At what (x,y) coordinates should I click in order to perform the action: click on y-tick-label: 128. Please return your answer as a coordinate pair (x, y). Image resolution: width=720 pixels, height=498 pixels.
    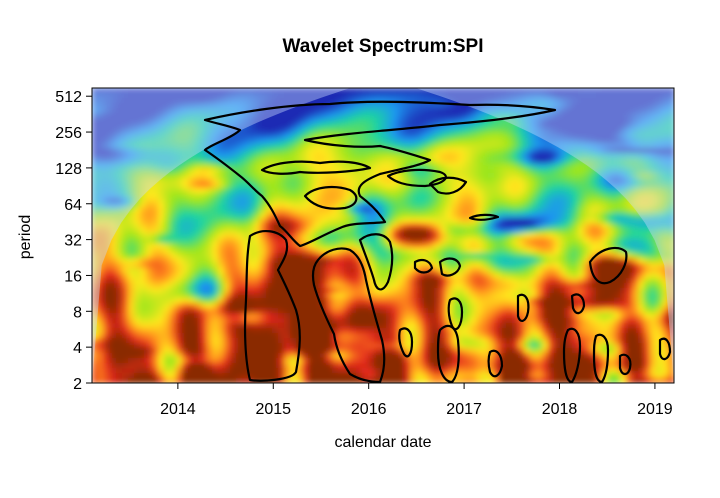
    Looking at the image, I should click on (68, 169).